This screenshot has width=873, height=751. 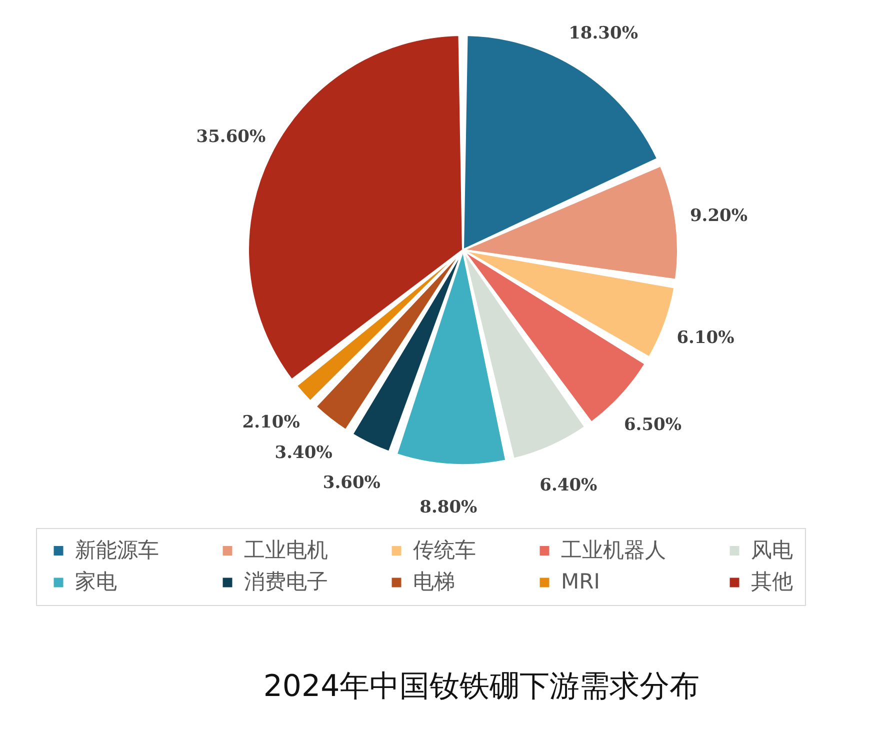 I want to click on data-label: 3.40%, so click(x=303, y=452).